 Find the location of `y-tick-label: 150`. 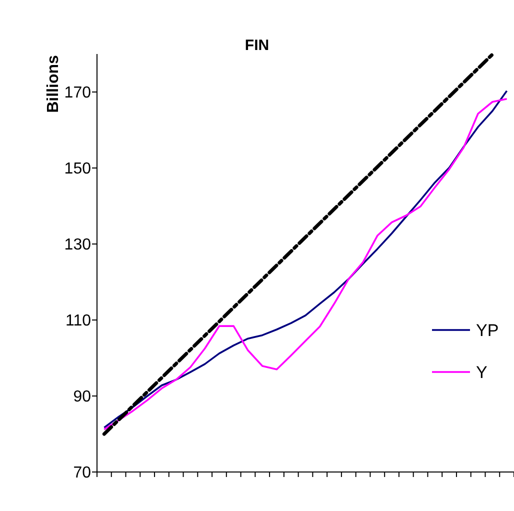

y-tick-label: 150 is located at coordinates (78, 169).